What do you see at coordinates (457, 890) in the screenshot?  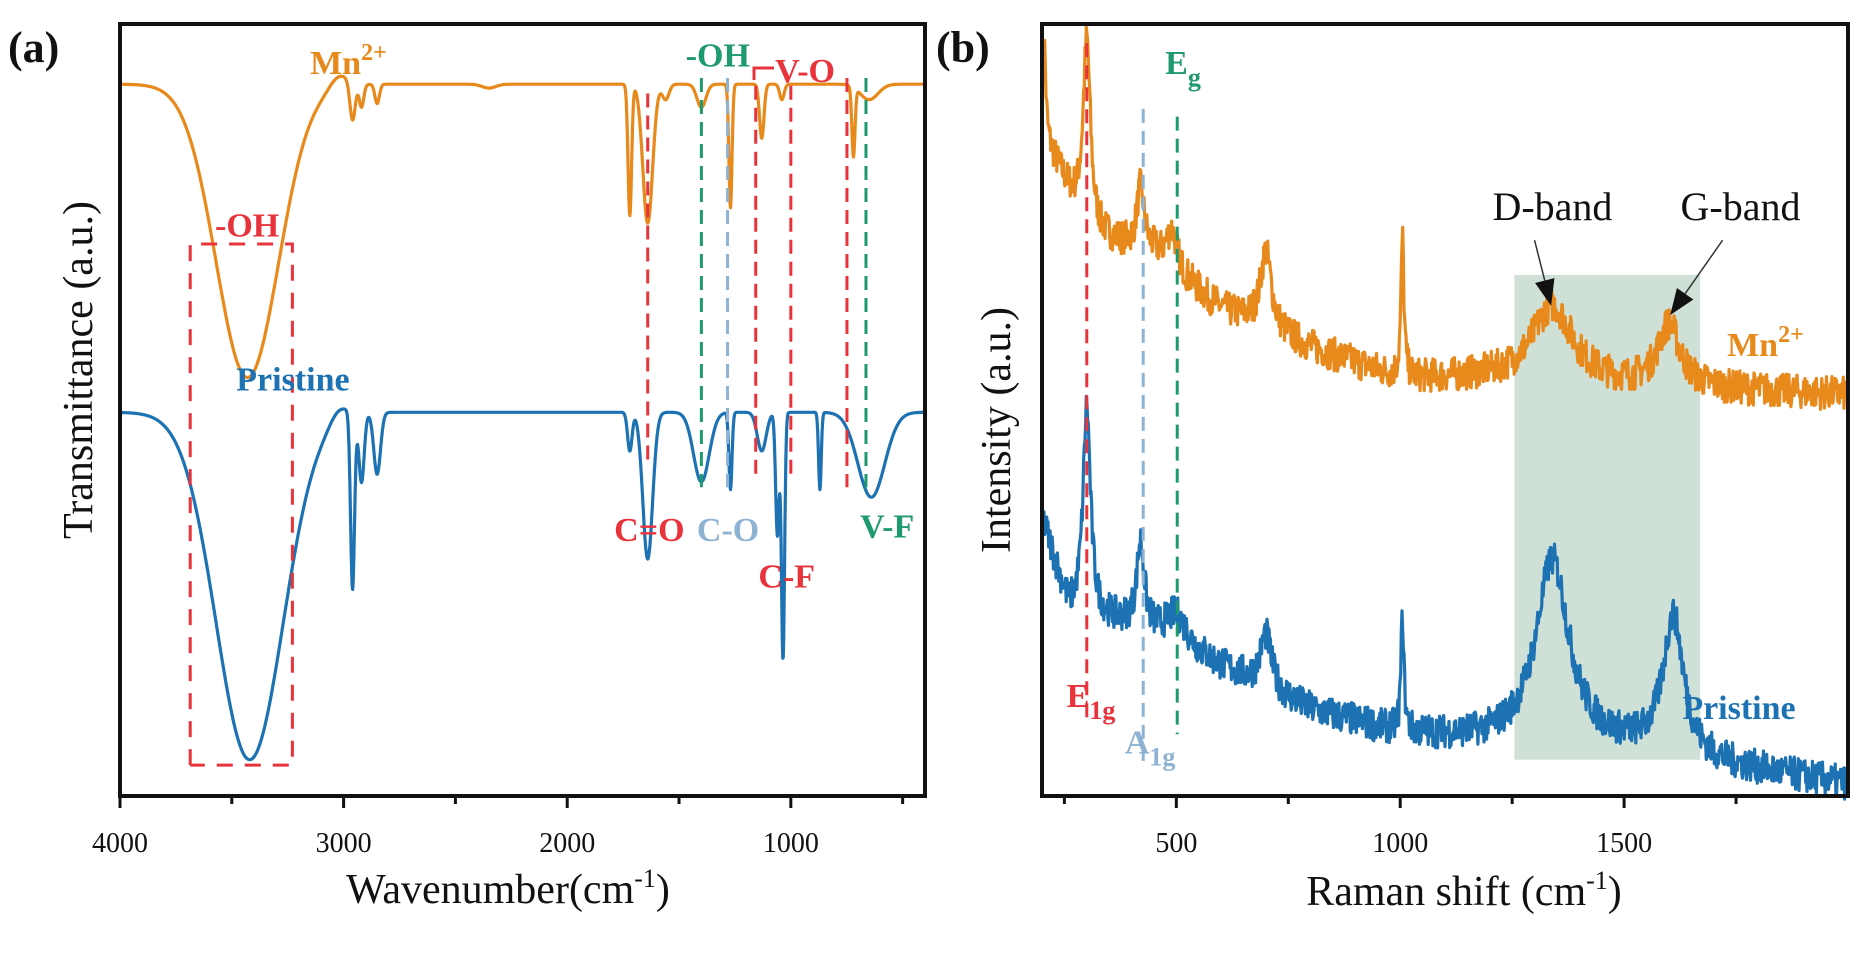 I see `x-axis-label-a-text: Wavenumber` at bounding box center [457, 890].